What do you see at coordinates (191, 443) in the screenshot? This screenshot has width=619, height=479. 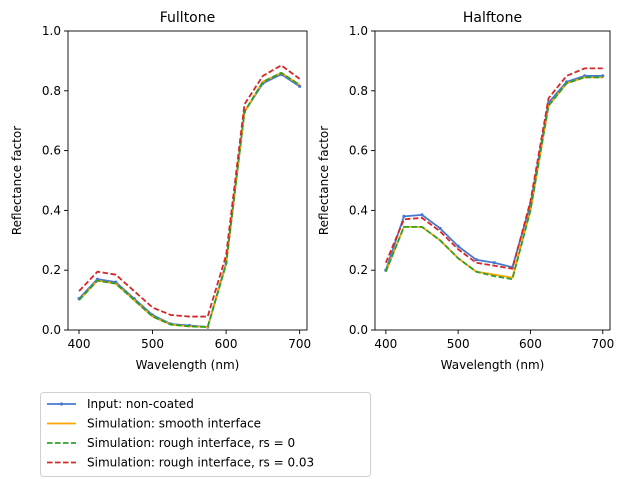 I see `legend-label-2: Simulation: rough interface, rs = 0` at bounding box center [191, 443].